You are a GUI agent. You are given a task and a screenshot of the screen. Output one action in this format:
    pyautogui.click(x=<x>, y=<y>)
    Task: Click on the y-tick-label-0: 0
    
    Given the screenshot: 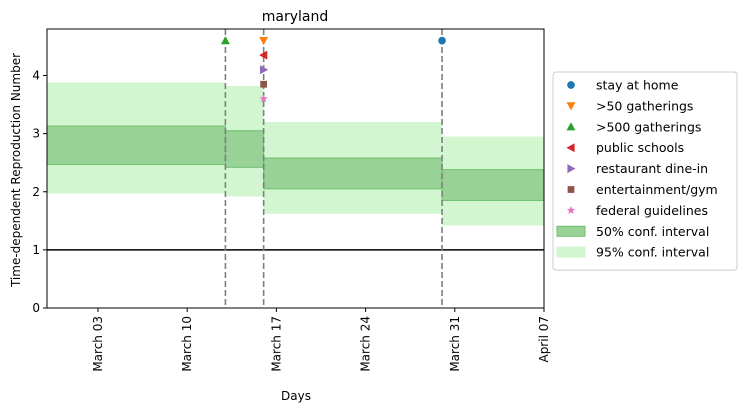 What is the action you would take?
    pyautogui.click(x=36, y=308)
    